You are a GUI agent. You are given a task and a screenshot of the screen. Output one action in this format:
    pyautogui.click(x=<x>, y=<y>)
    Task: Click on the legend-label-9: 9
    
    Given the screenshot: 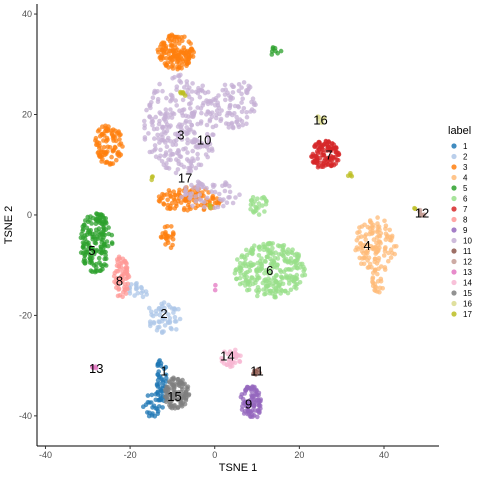 What is the action you would take?
    pyautogui.click(x=465, y=230)
    